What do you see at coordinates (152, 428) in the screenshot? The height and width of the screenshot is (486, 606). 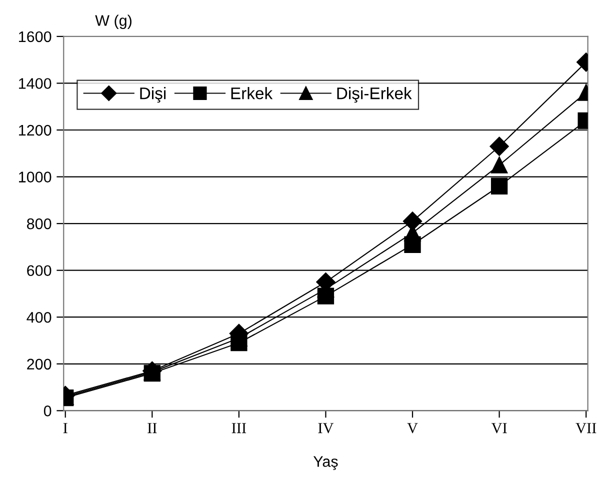 I see `x-tick-label: II` at bounding box center [152, 428].